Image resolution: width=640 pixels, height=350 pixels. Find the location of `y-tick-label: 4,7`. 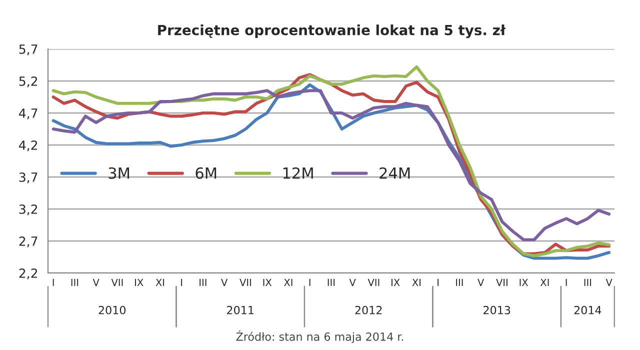

y-tick-label: 4,7 is located at coordinates (28, 114).